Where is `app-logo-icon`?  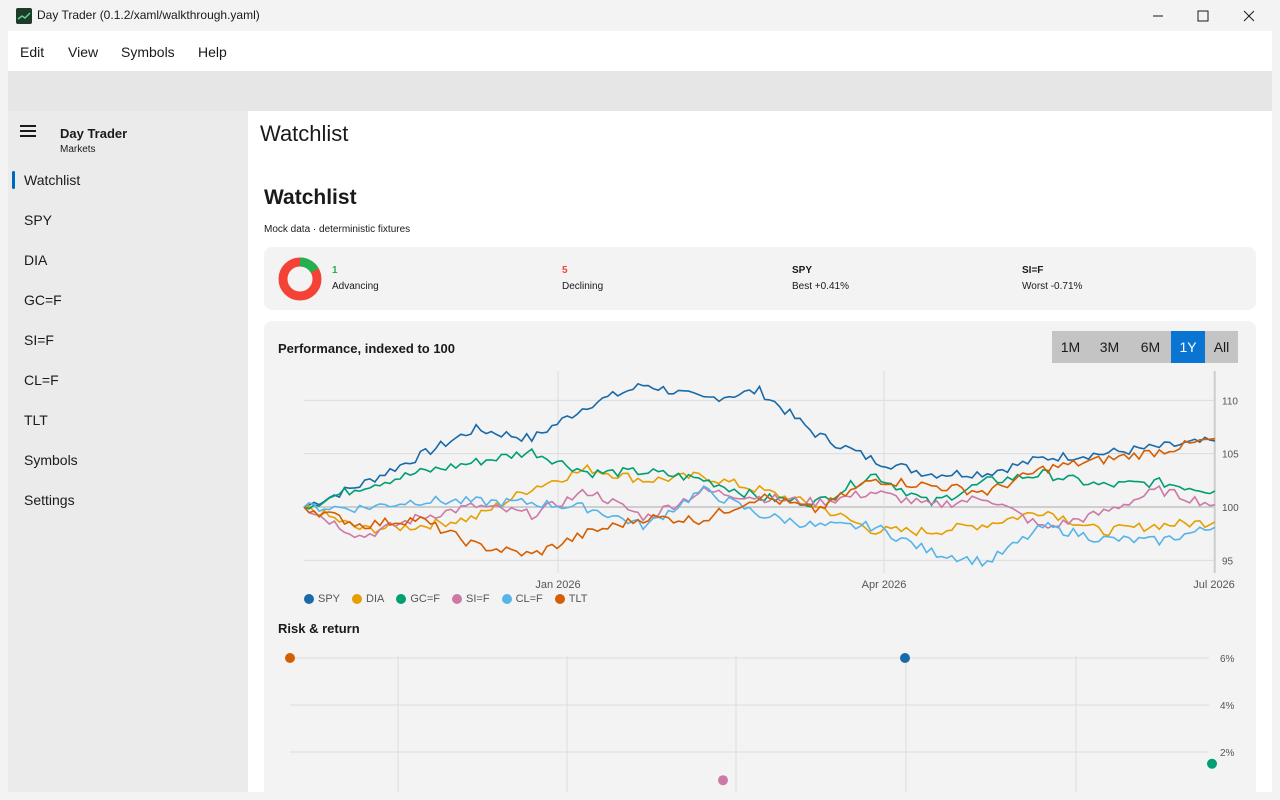
app-logo-icon is located at coordinates (24, 16).